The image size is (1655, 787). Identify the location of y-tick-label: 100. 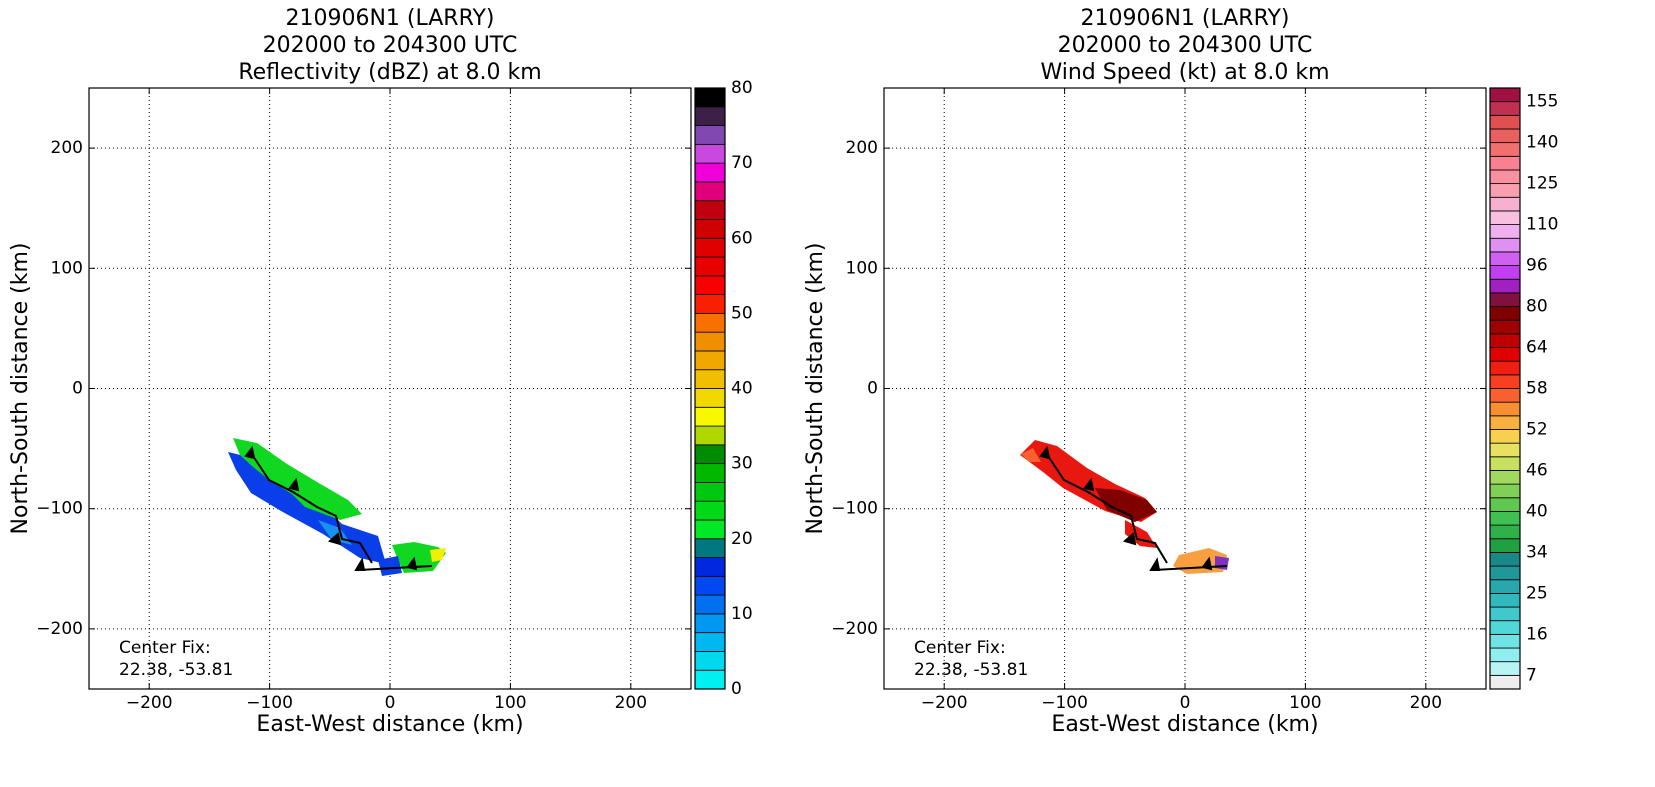
(862, 268).